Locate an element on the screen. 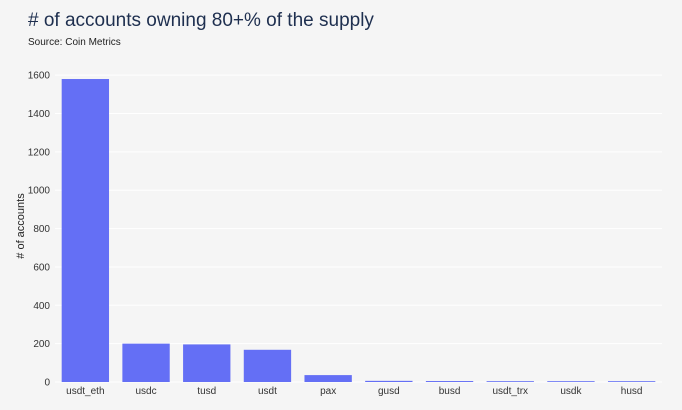  y-tick-label: 800 is located at coordinates (41, 229).